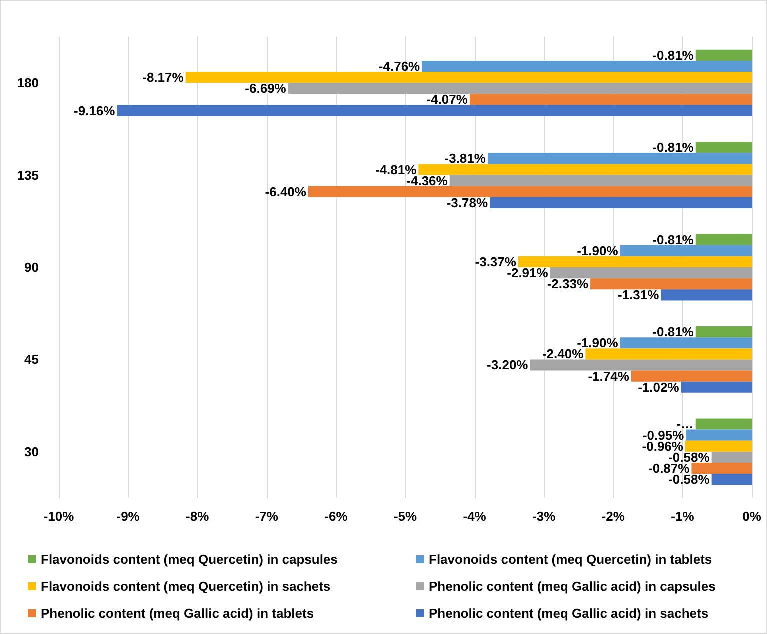  Describe the element at coordinates (286, 192) in the screenshot. I see `data-label: -6.40%` at that location.